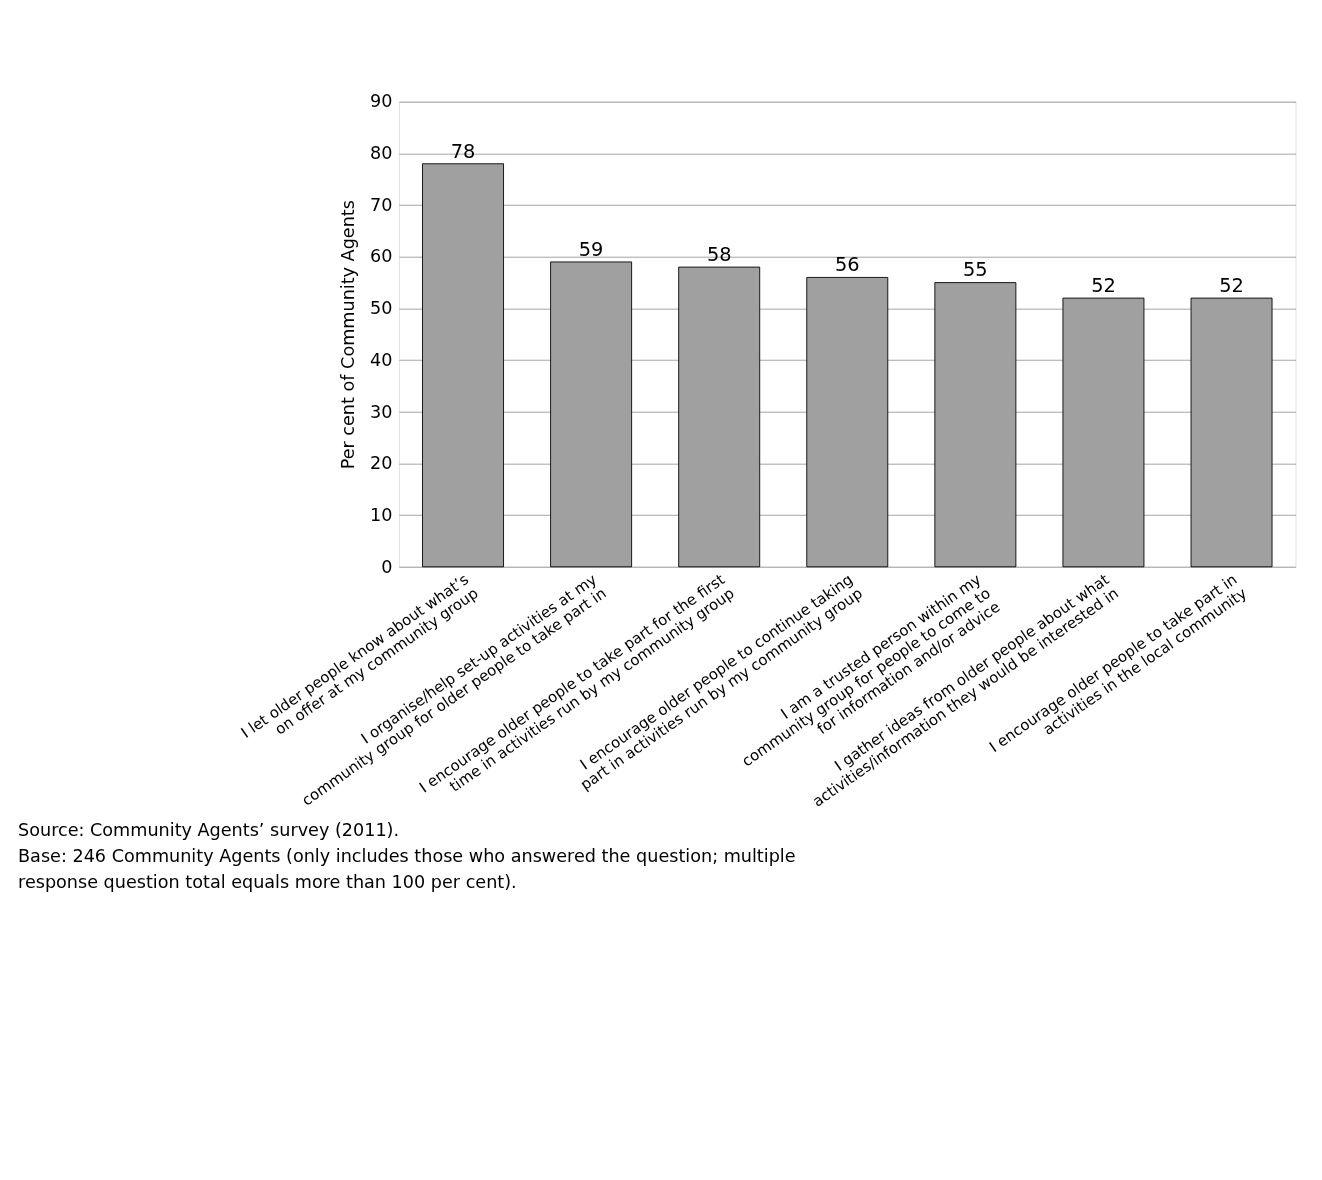 This screenshot has width=1322, height=1180. Describe the element at coordinates (381, 153) in the screenshot. I see `y-tick-label: 80` at that location.